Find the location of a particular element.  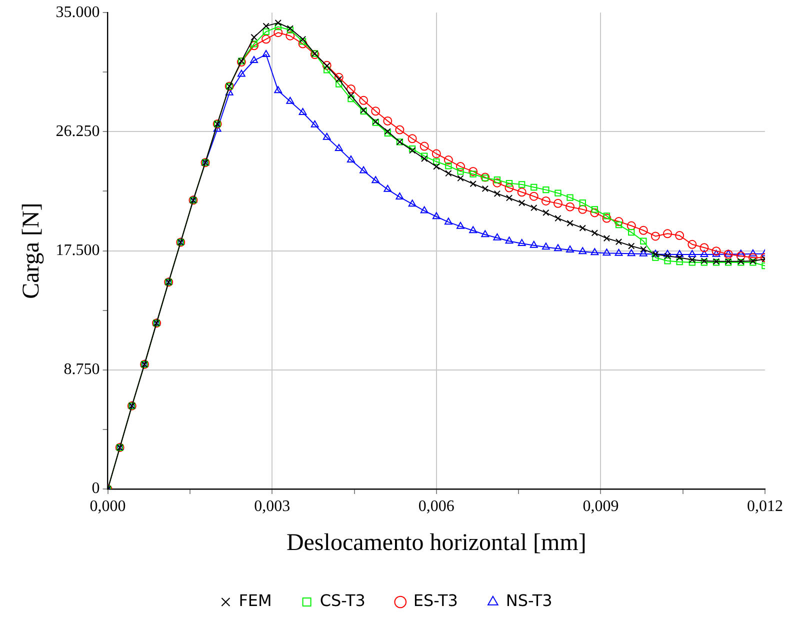

y-tick-label: 17.500 is located at coordinates (78, 251).